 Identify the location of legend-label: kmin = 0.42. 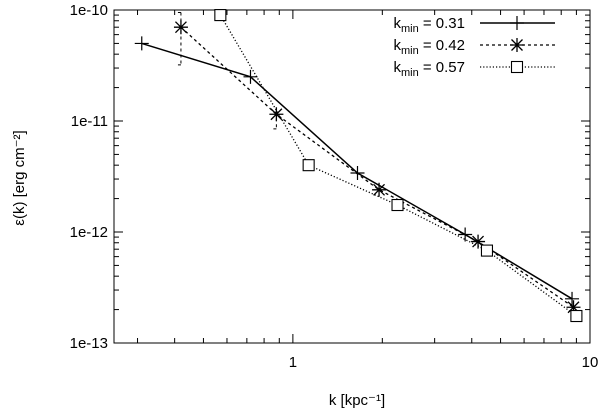
(429, 47).